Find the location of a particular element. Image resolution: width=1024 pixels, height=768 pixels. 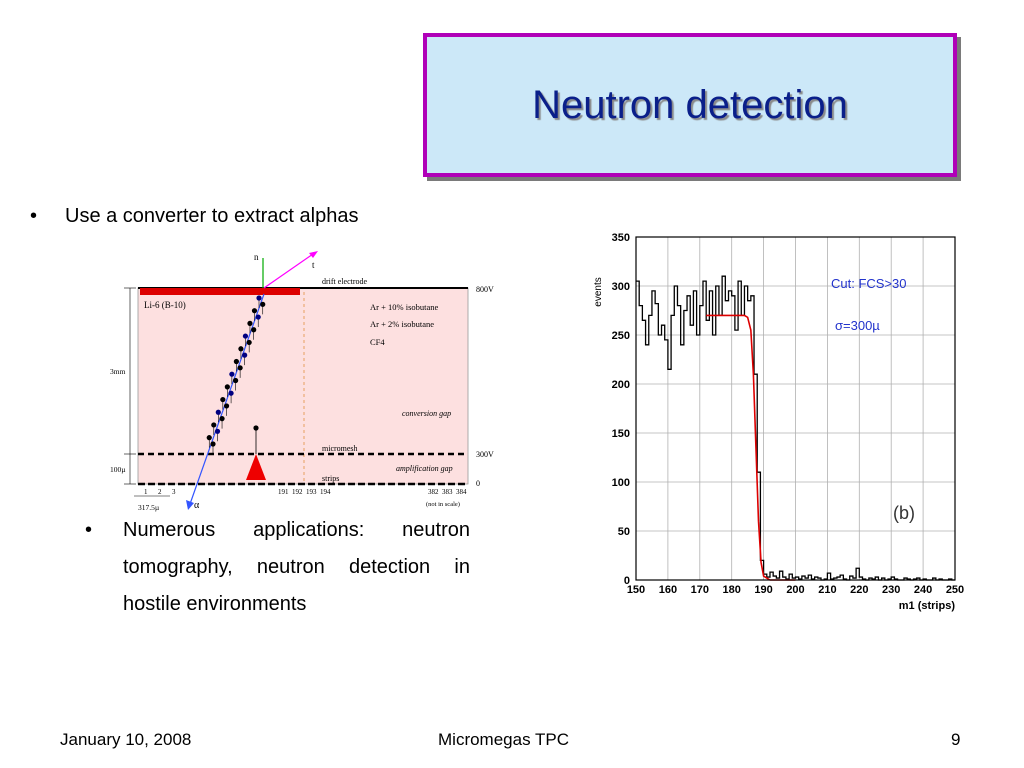

strip-number-193: 193 is located at coordinates (311, 492).